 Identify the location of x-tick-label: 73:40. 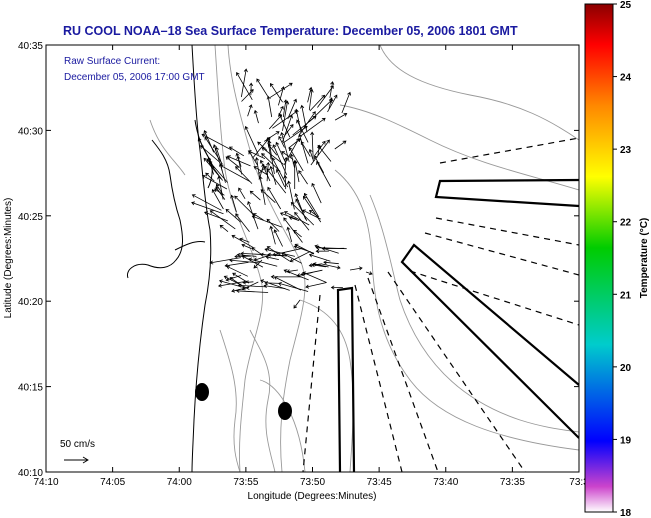
(445, 482).